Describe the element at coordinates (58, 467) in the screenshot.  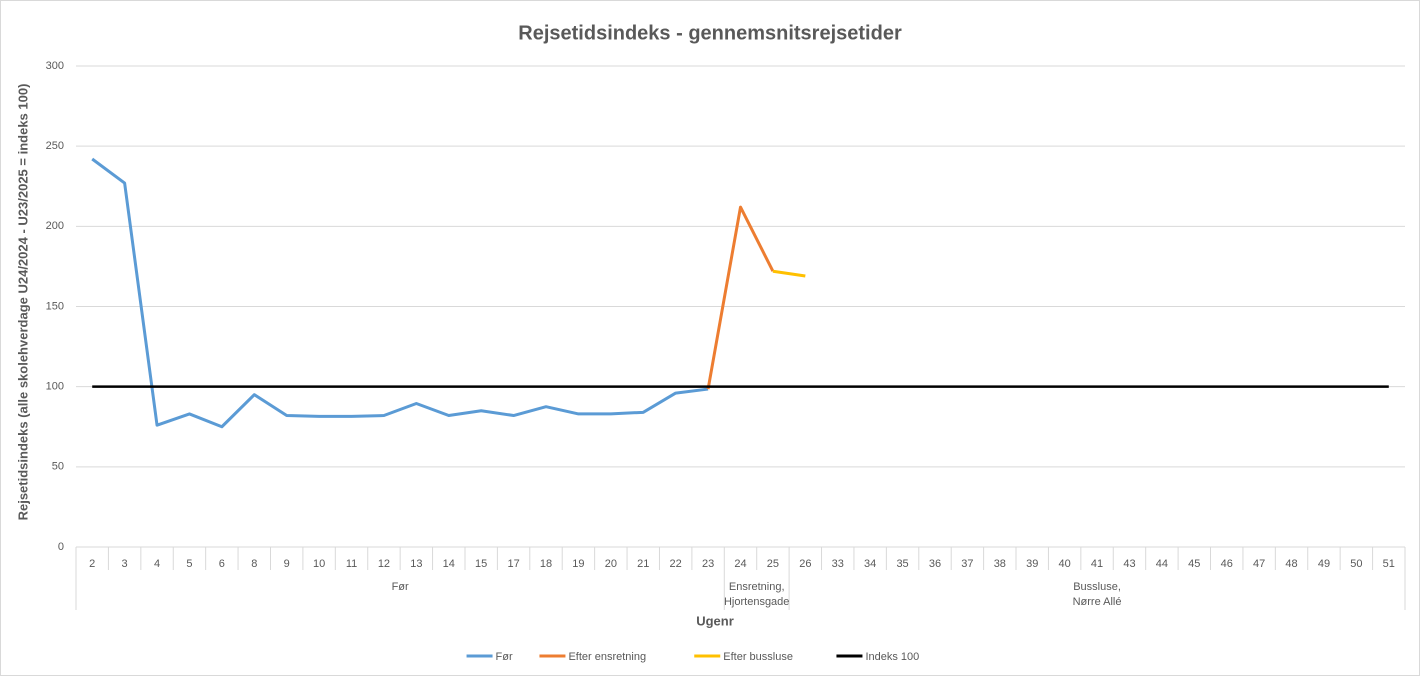
I see `y-tick-label: 50` at that location.